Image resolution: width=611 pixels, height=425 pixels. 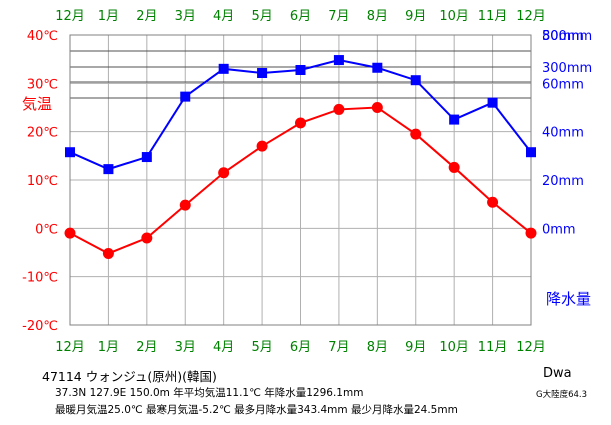 What do you see at coordinates (557, 373) in the screenshot?
I see `koppen-climate-class: Dwa` at bounding box center [557, 373].